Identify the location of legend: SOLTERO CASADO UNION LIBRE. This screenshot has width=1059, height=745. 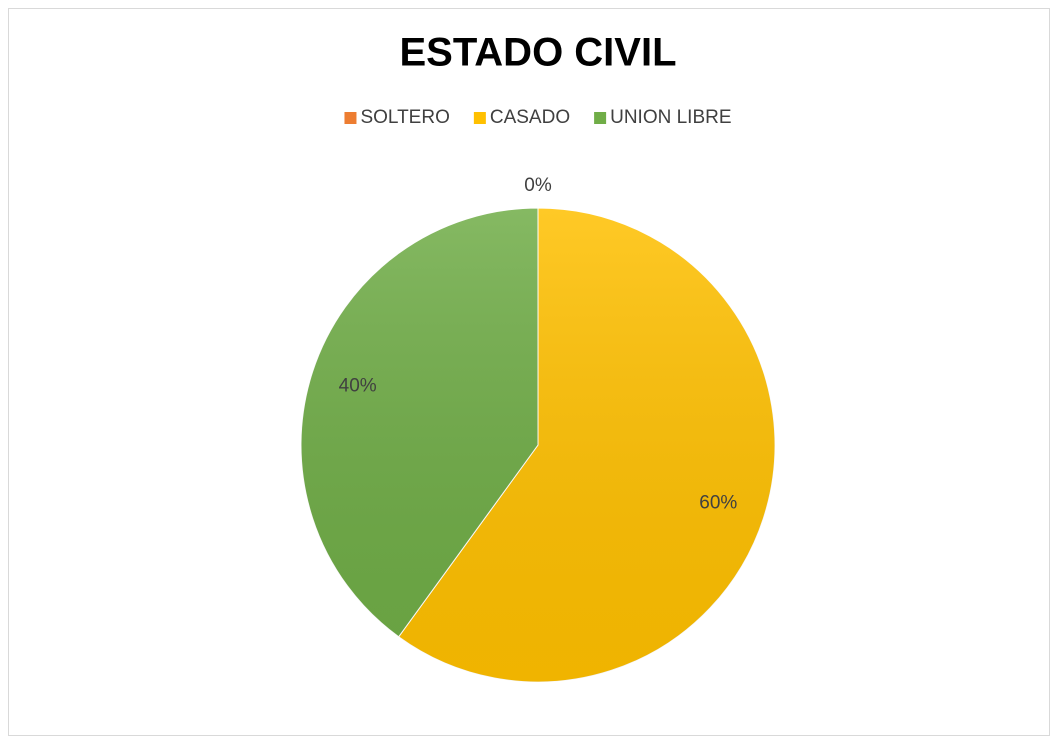
(538, 117).